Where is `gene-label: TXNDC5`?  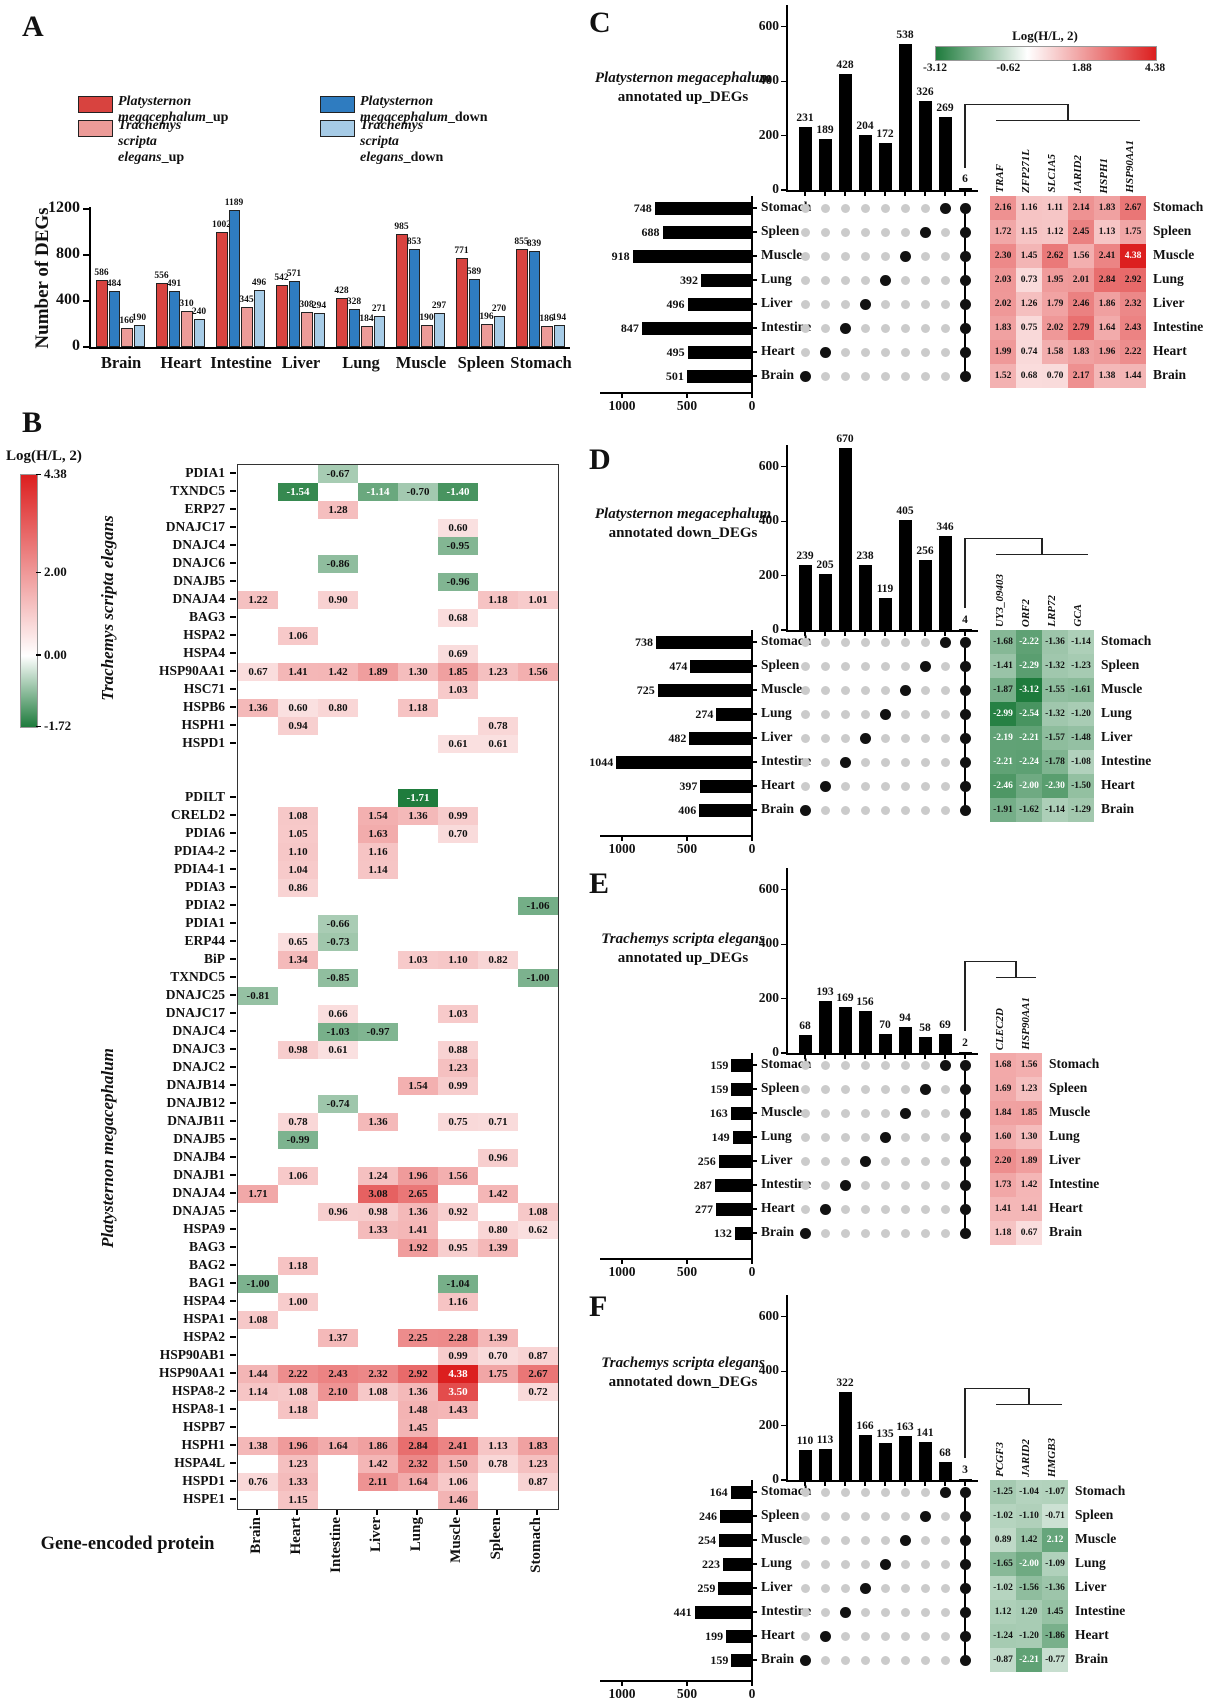 gene-label: TXNDC5 is located at coordinates (197, 490).